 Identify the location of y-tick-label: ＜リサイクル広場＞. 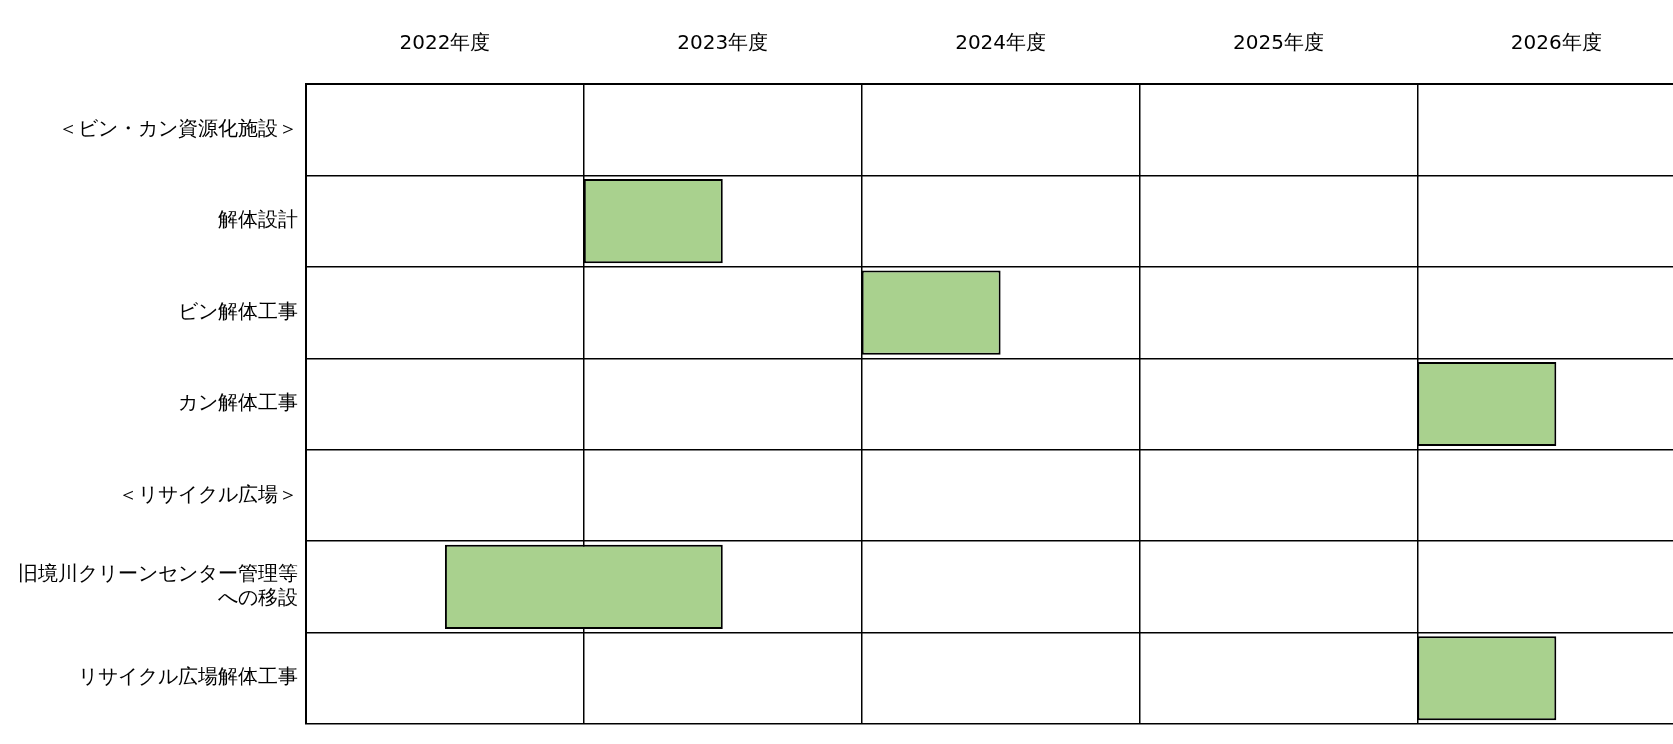
(208, 493).